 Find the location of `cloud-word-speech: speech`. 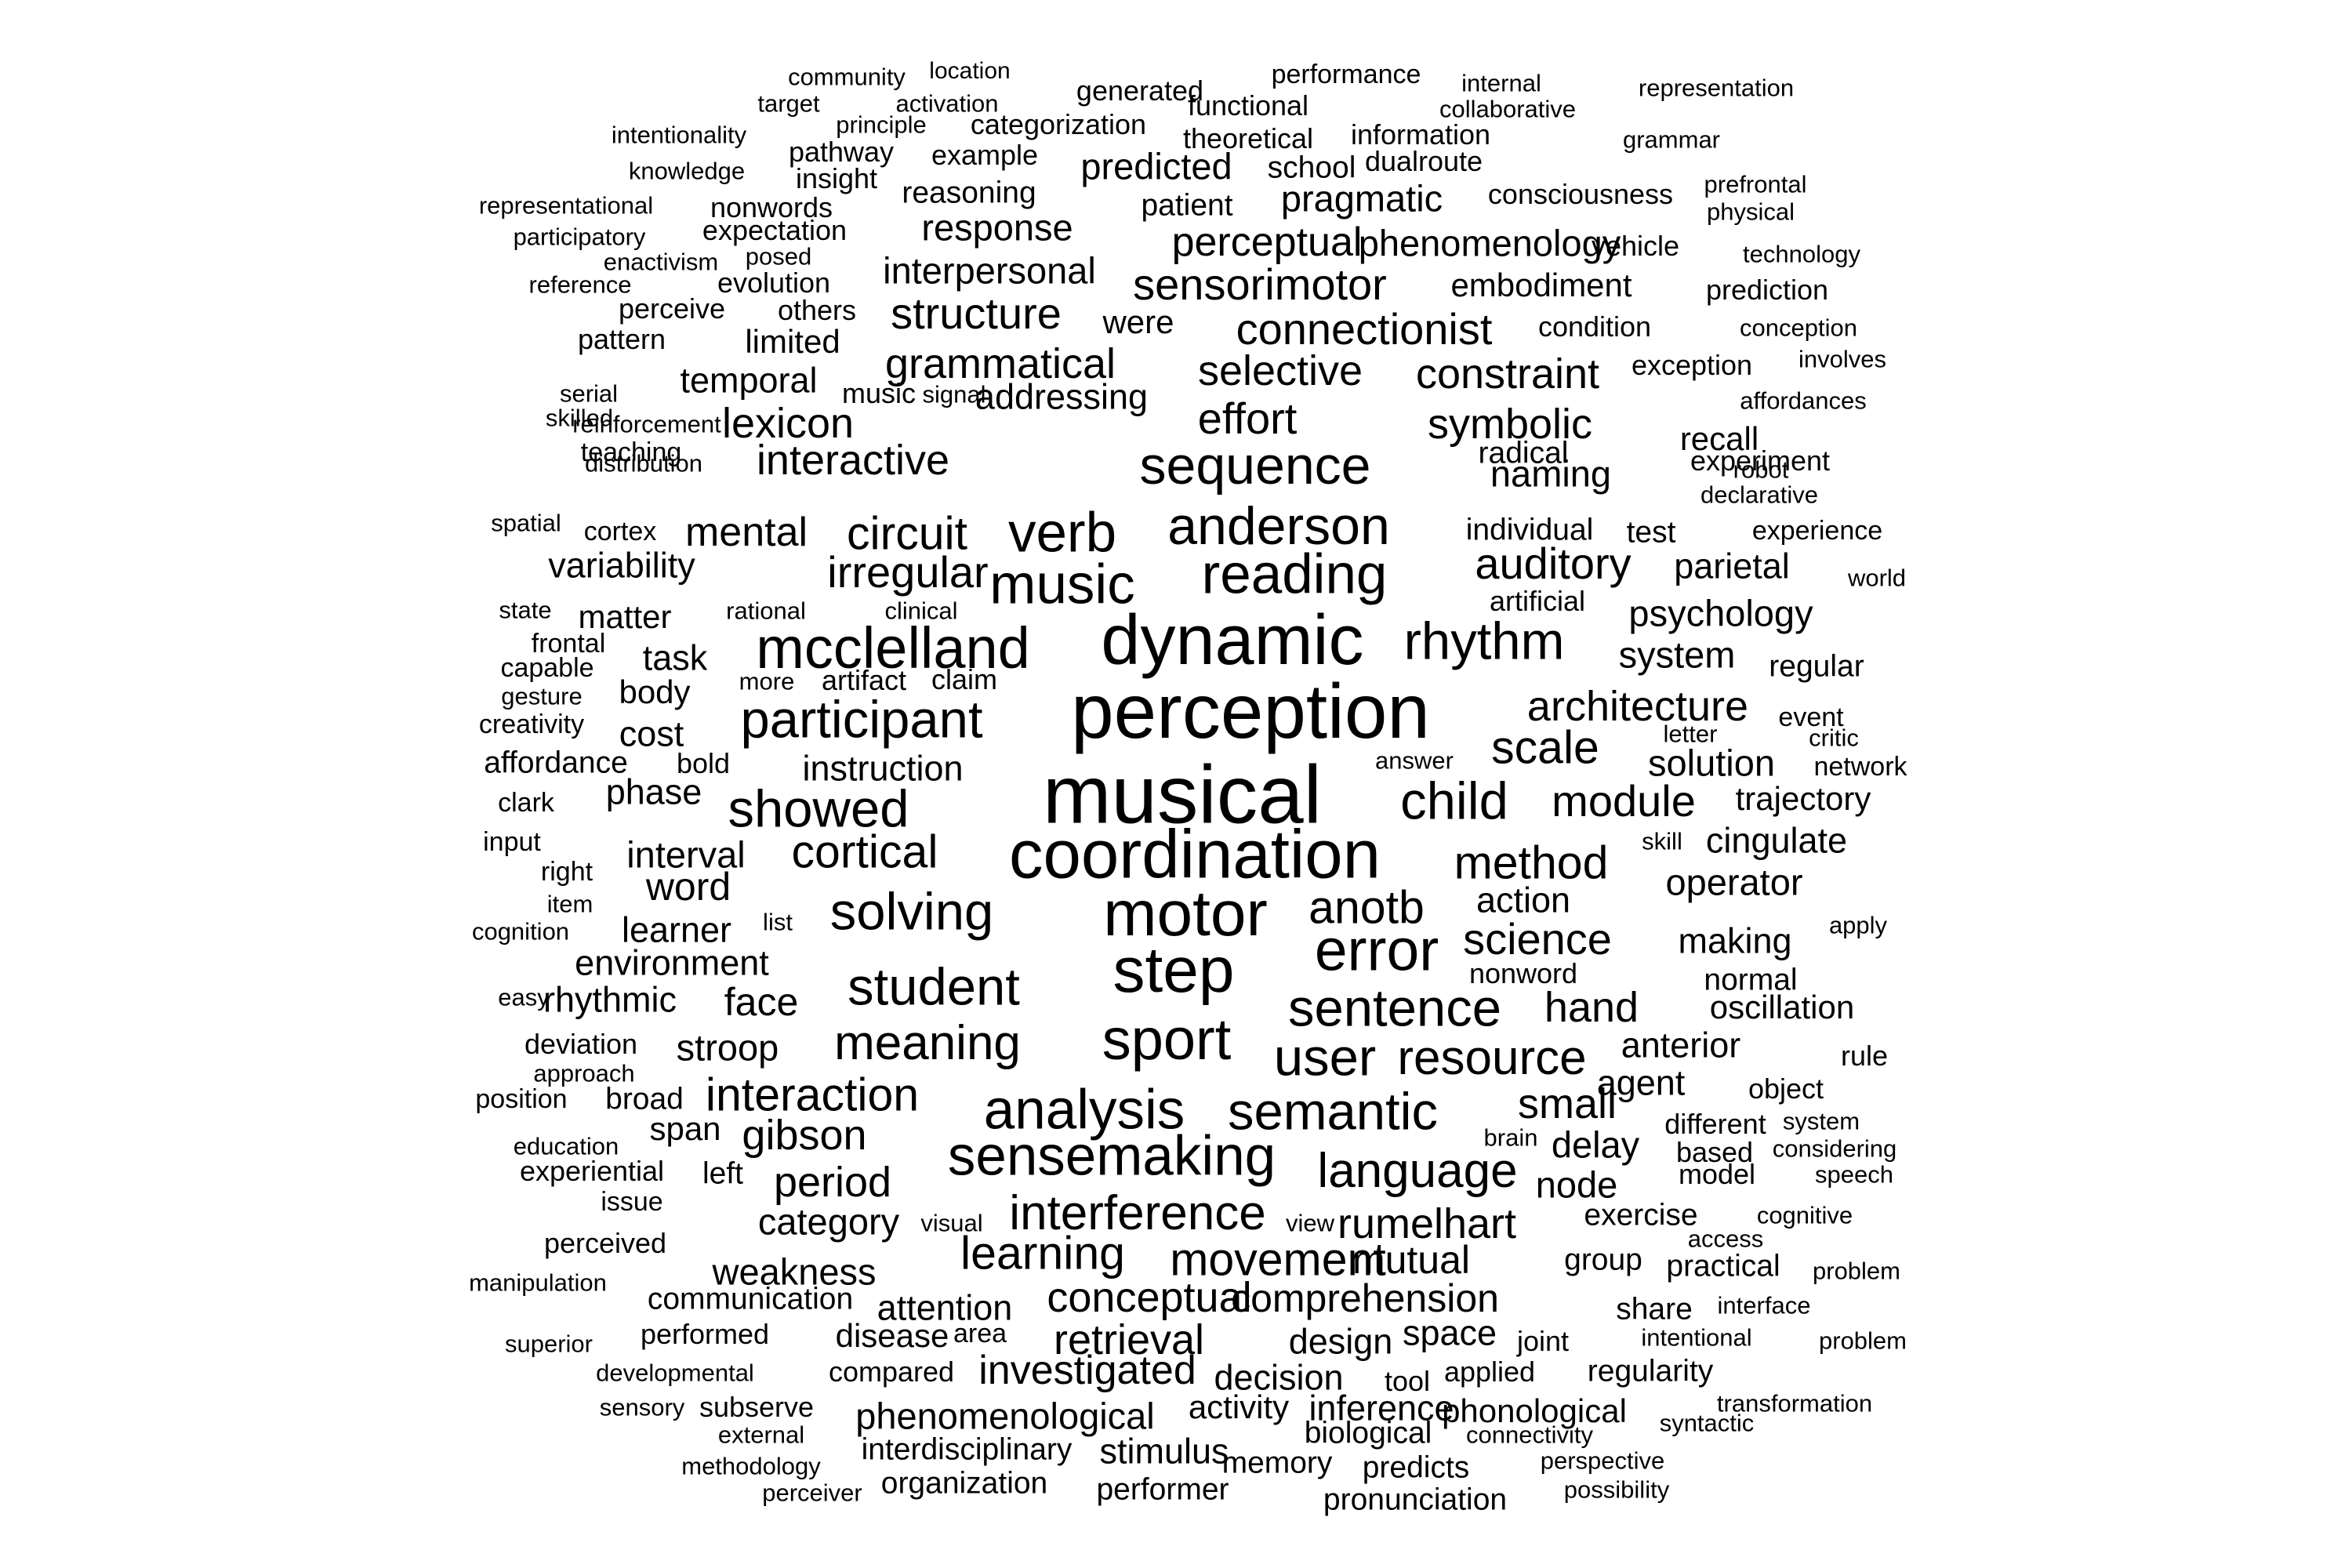

cloud-word-speech: speech is located at coordinates (1854, 1174).